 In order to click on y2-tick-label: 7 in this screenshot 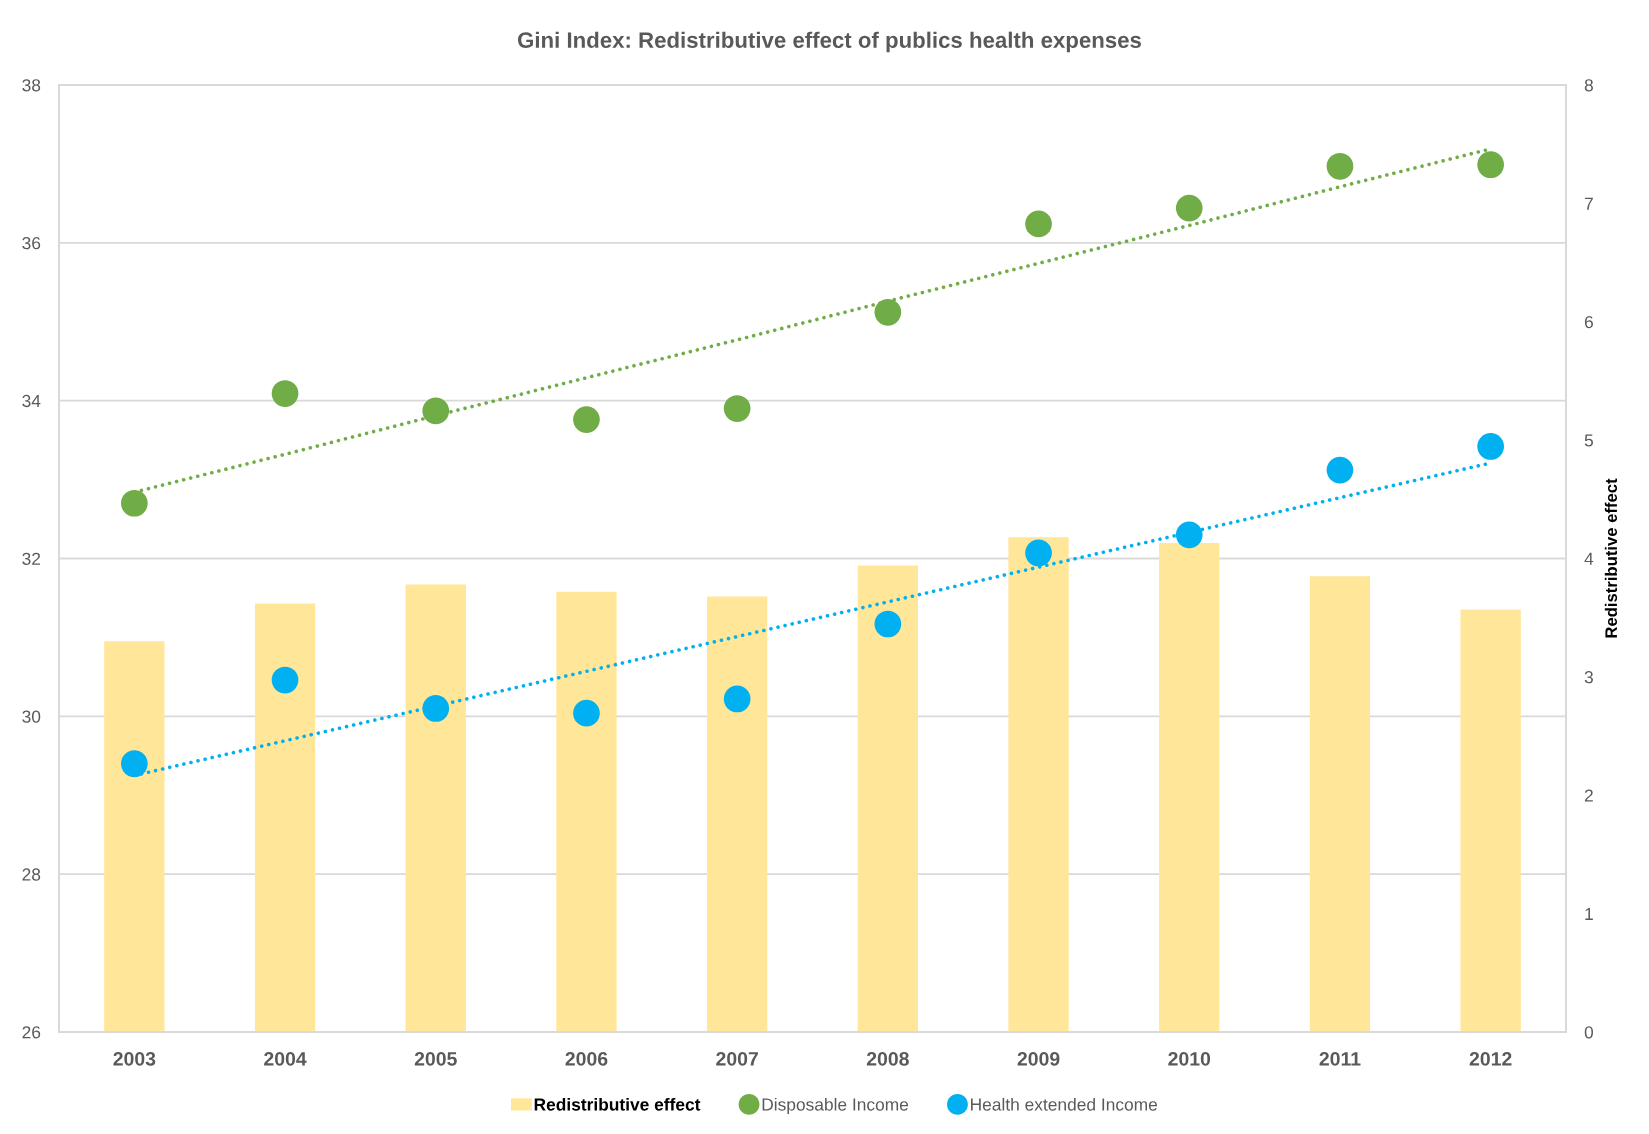, I will do `click(1588, 203)`.